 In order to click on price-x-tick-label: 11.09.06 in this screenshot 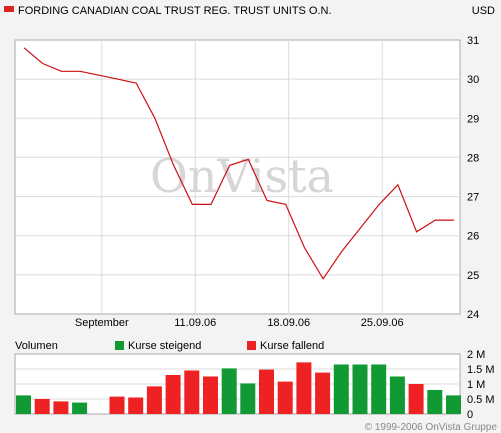, I will do `click(195, 323)`.